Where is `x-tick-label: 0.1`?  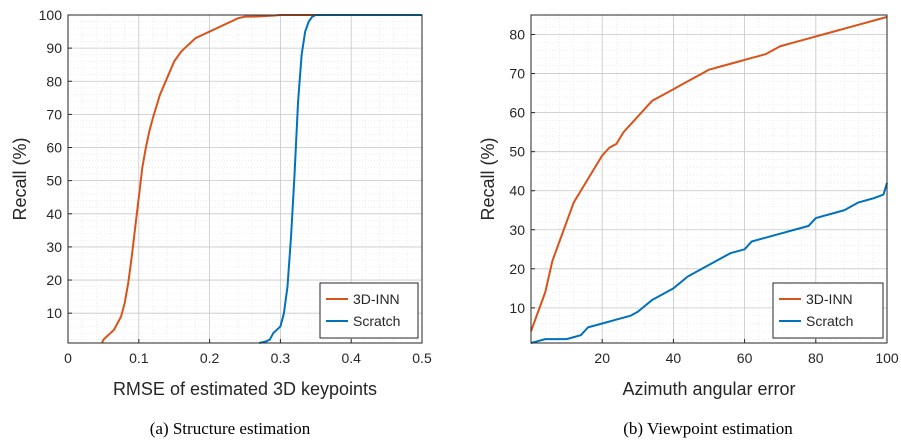
x-tick-label: 0.1 is located at coordinates (139, 358).